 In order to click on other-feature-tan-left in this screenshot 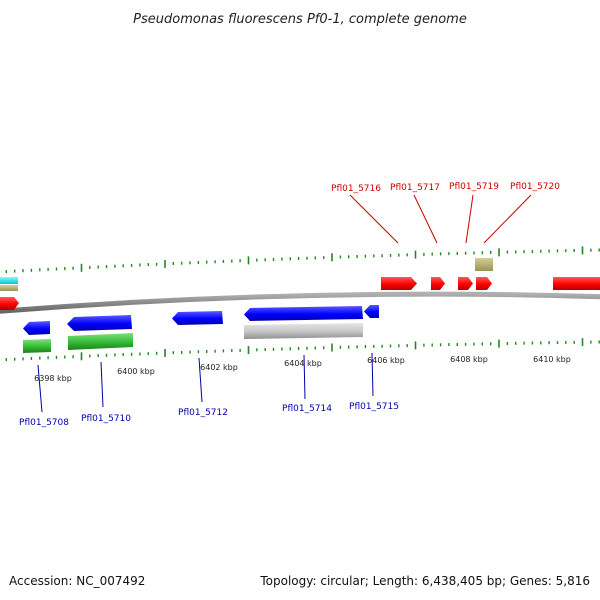, I will do `click(9, 288)`.